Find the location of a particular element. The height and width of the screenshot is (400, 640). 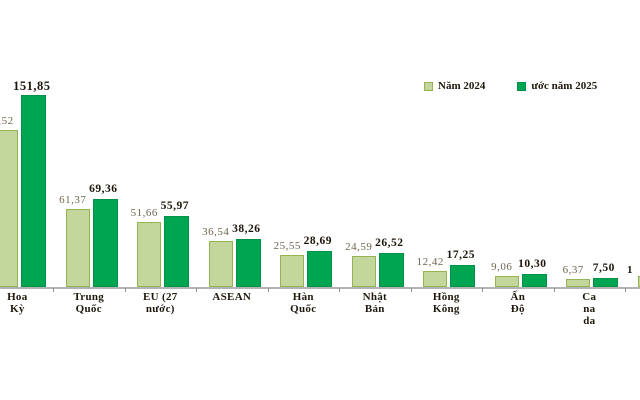

value-label-2025-4: 38,26 is located at coordinates (246, 228).